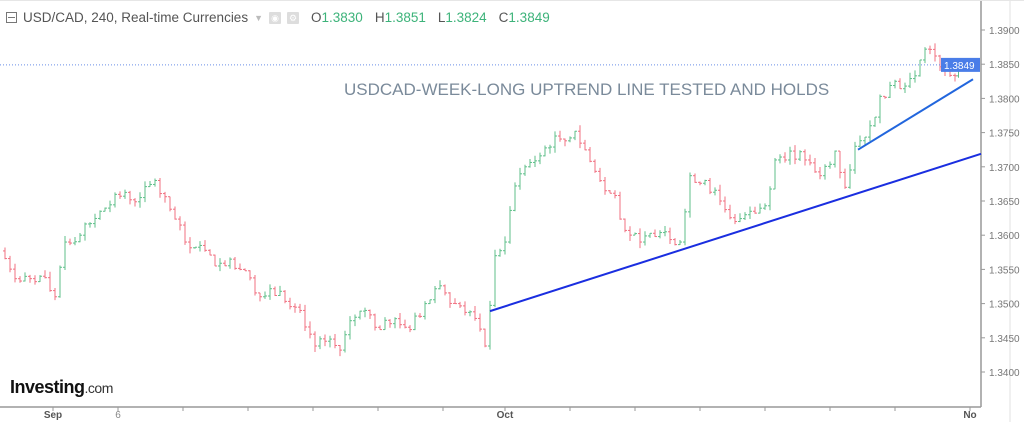  Describe the element at coordinates (379, 17) in the screenshot. I see `high-label: H` at that location.